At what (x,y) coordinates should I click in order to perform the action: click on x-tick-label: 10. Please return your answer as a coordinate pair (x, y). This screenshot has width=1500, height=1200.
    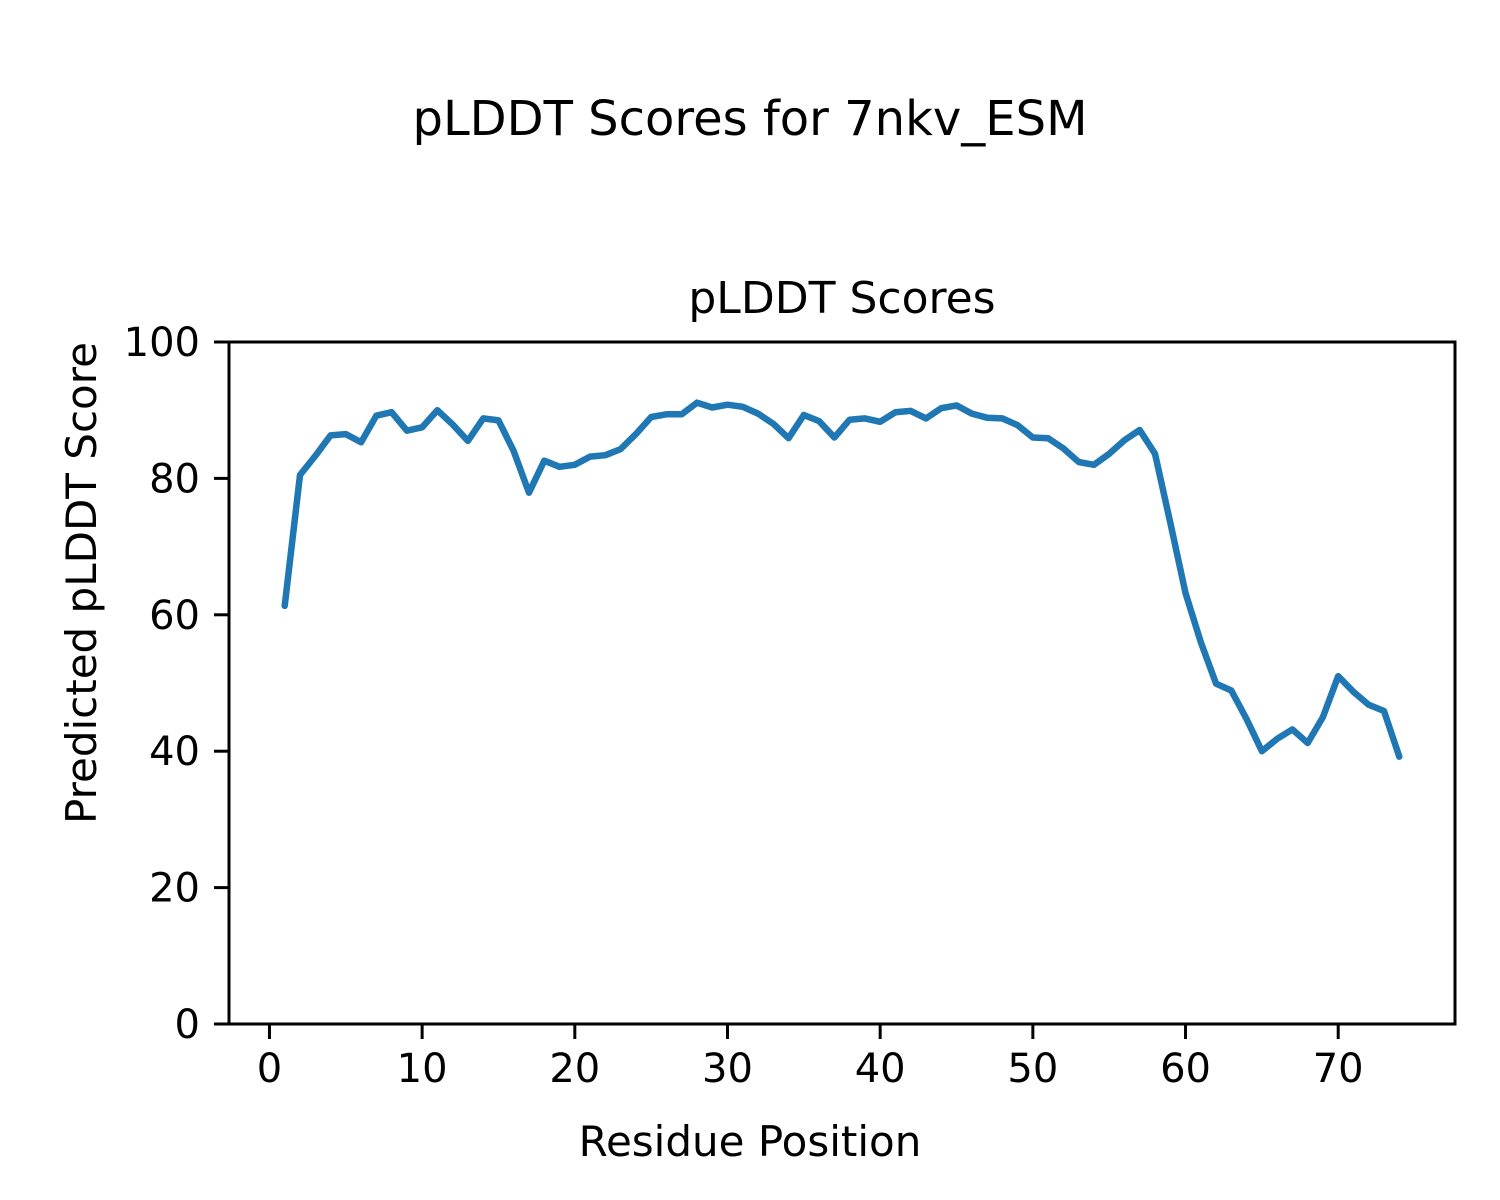
    Looking at the image, I should click on (422, 1069).